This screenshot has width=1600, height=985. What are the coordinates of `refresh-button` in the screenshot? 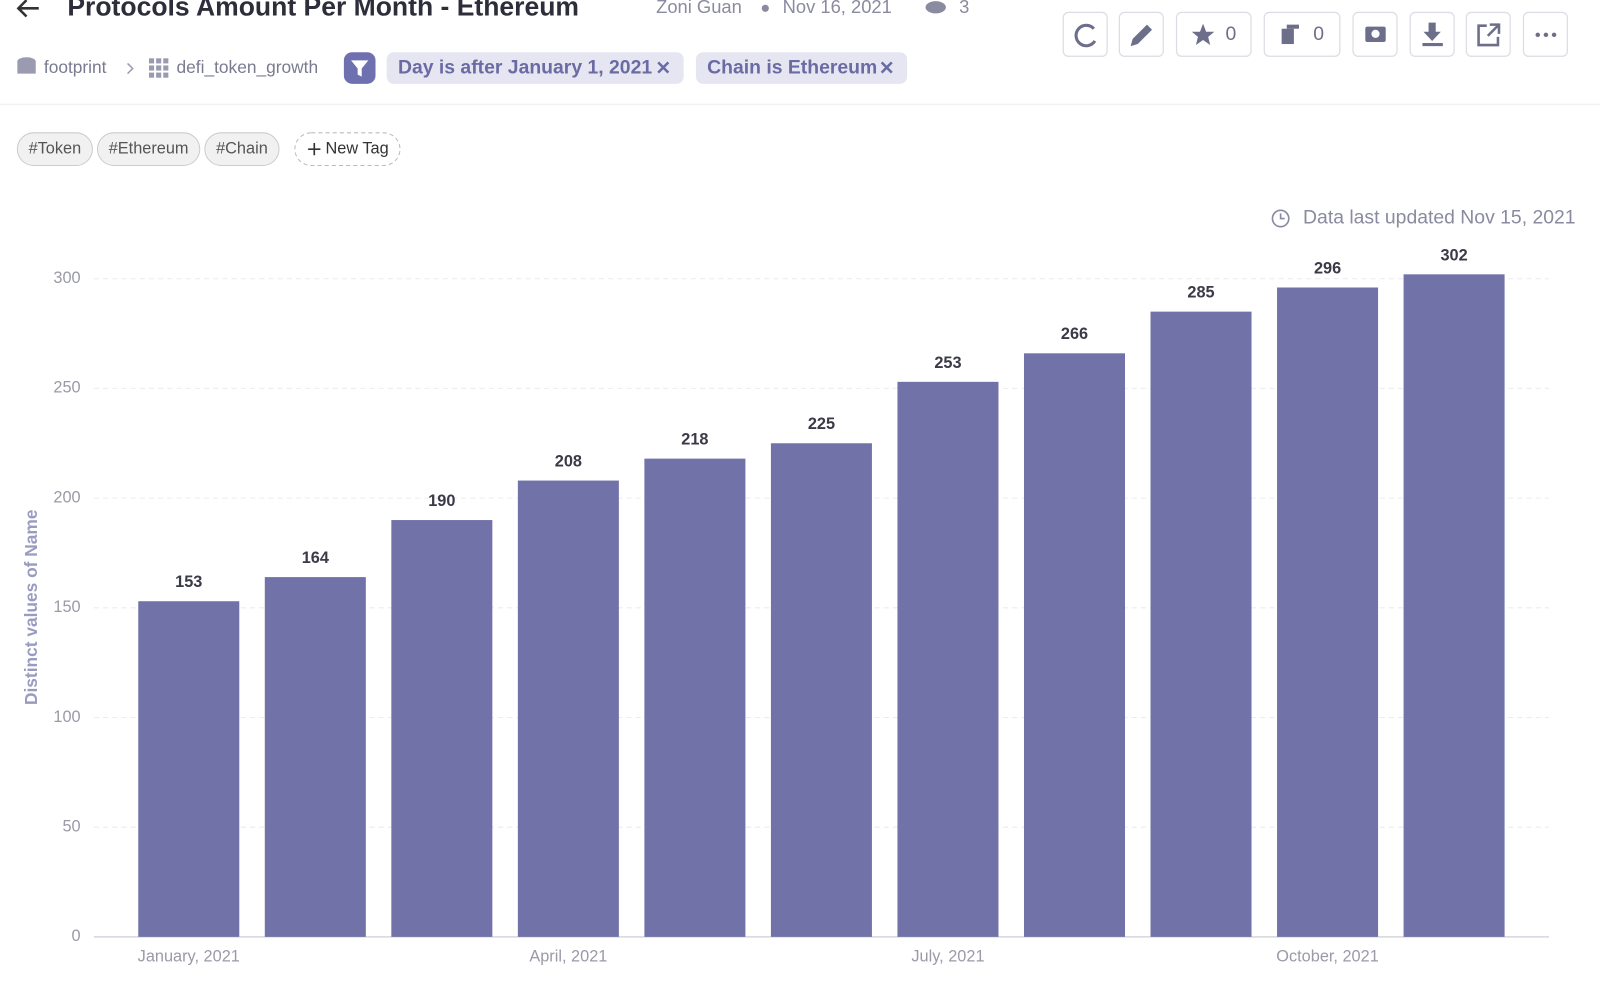 It's located at (1085, 34).